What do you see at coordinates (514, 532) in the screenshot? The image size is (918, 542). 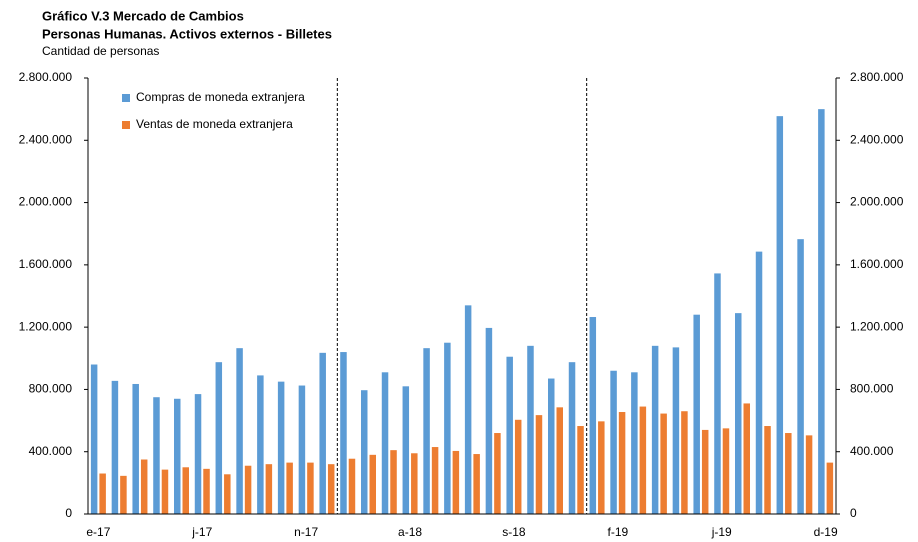 I see `x-tick-label: s-18` at bounding box center [514, 532].